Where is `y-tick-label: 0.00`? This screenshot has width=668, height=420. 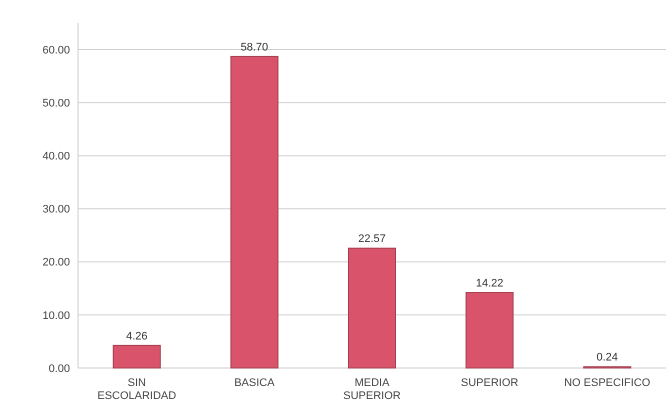 y-tick-label: 0.00 is located at coordinates (59, 368).